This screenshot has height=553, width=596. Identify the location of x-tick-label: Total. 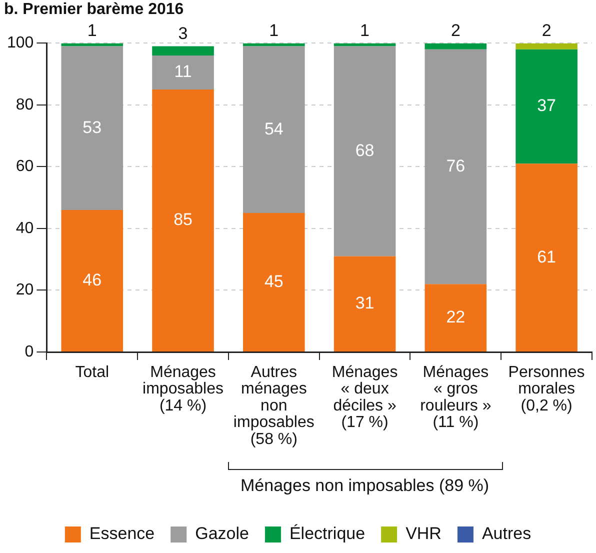
(92, 372).